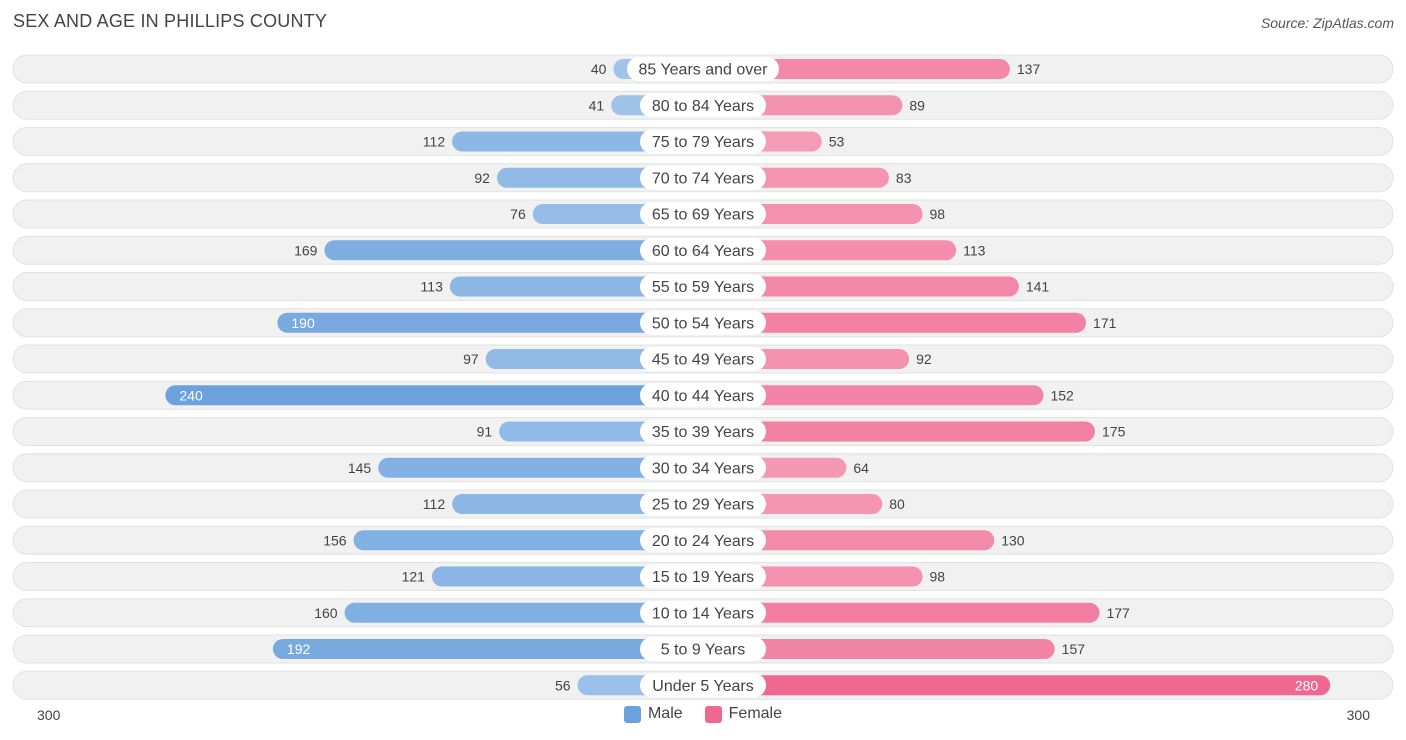 The image size is (1406, 740). Describe the element at coordinates (1062, 395) in the screenshot. I see `female-value-label: 152` at that location.